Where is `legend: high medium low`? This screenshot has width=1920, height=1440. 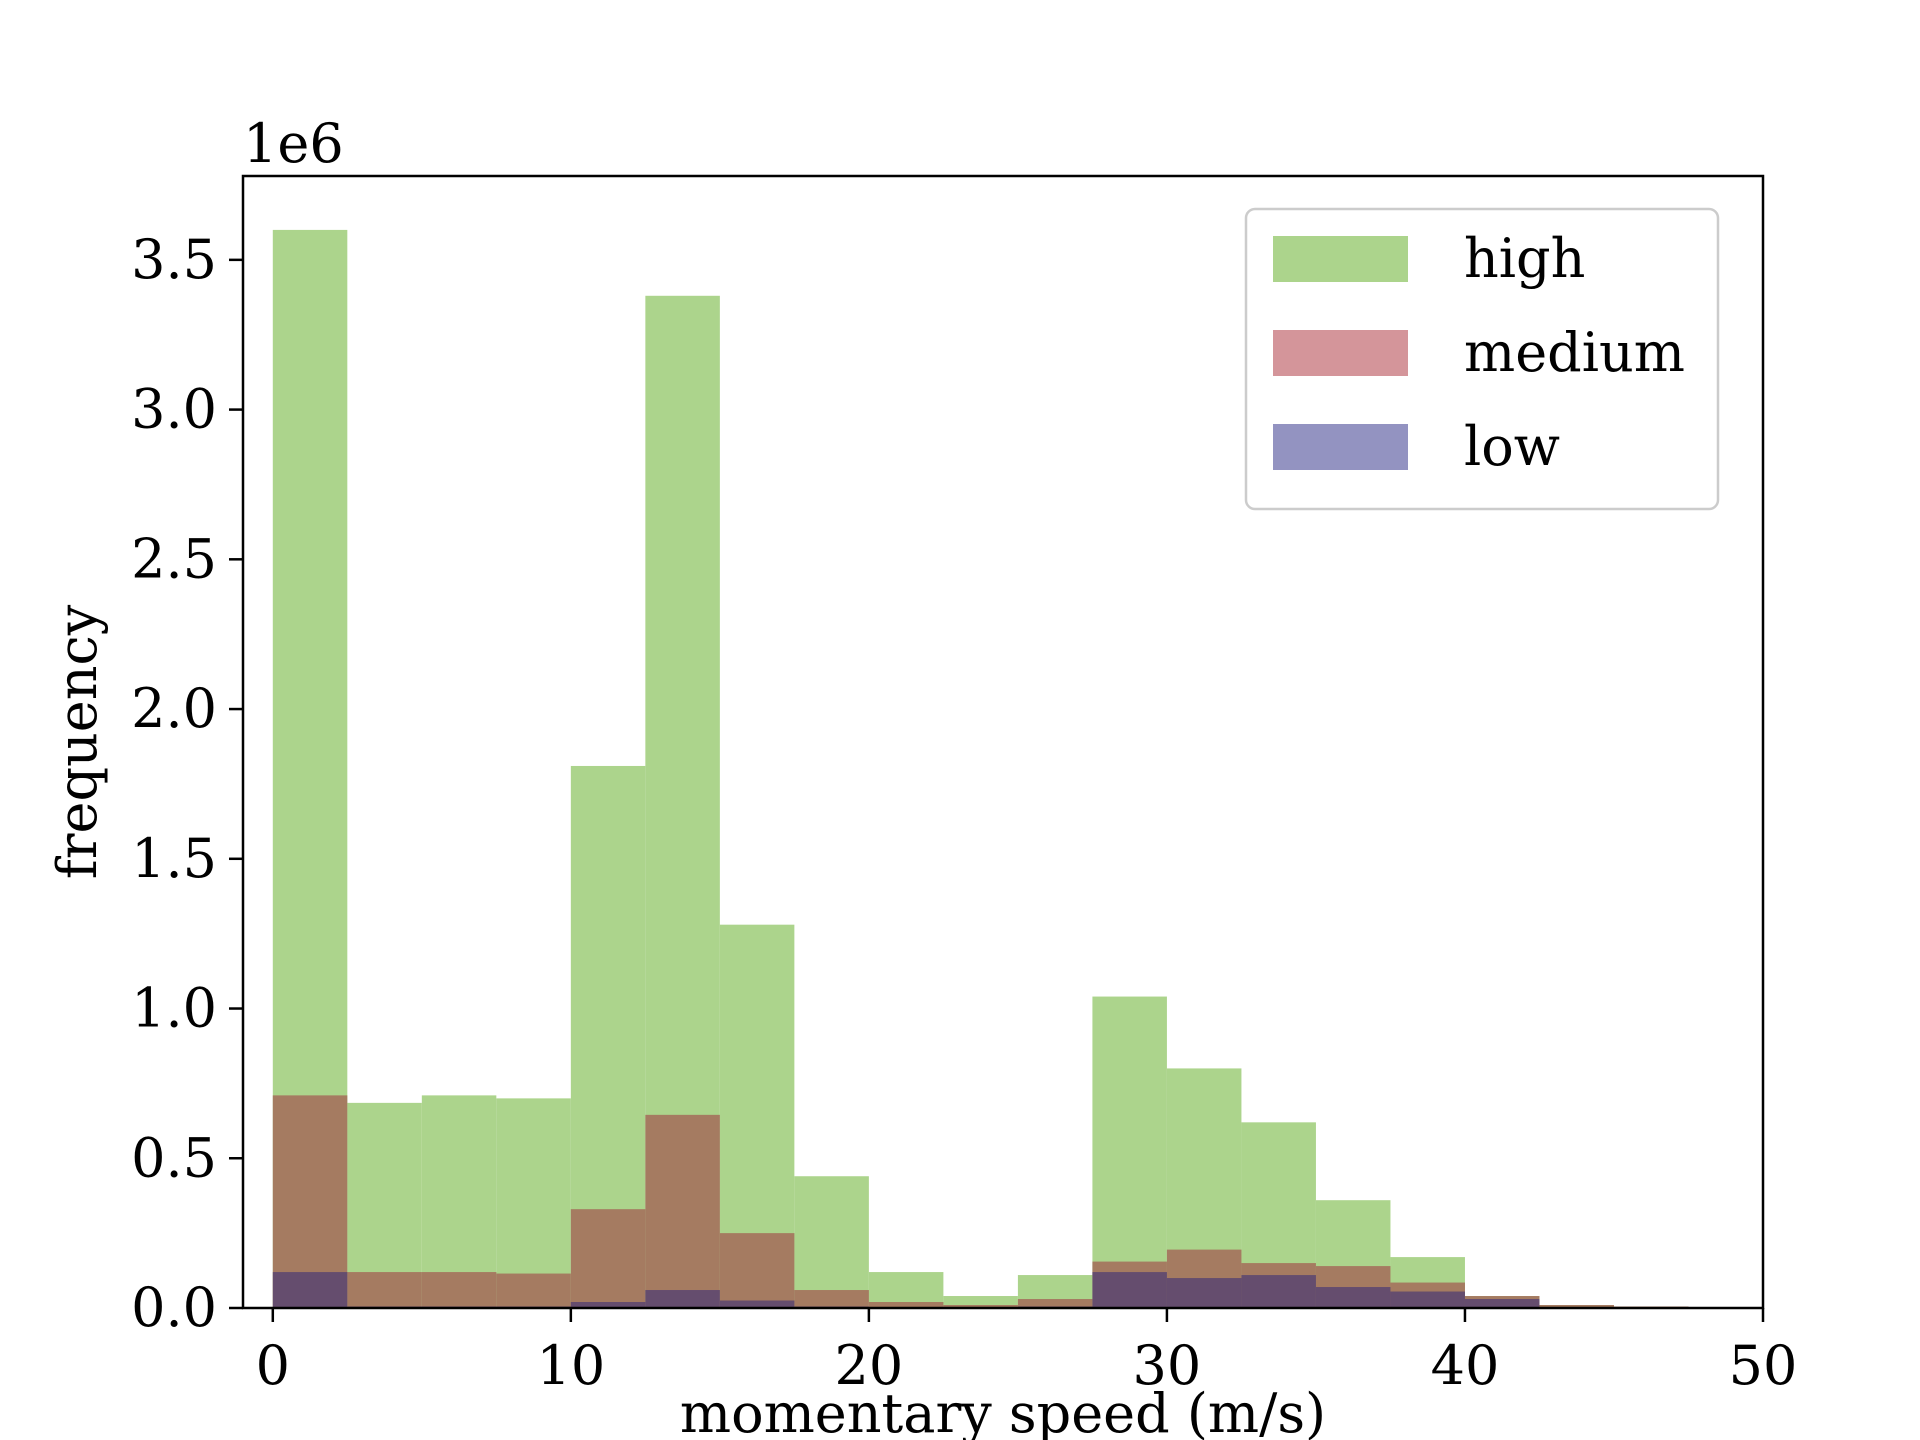 legend: high medium low is located at coordinates (1482, 359).